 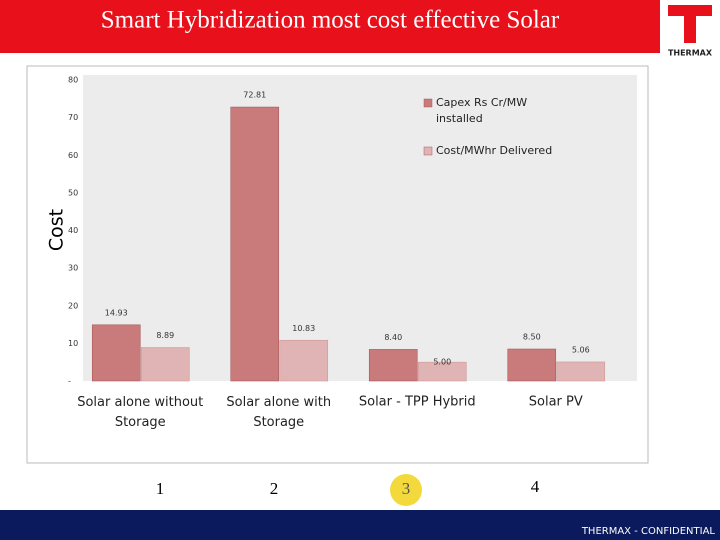 I want to click on y-tick-label: 40, so click(x=73, y=230).